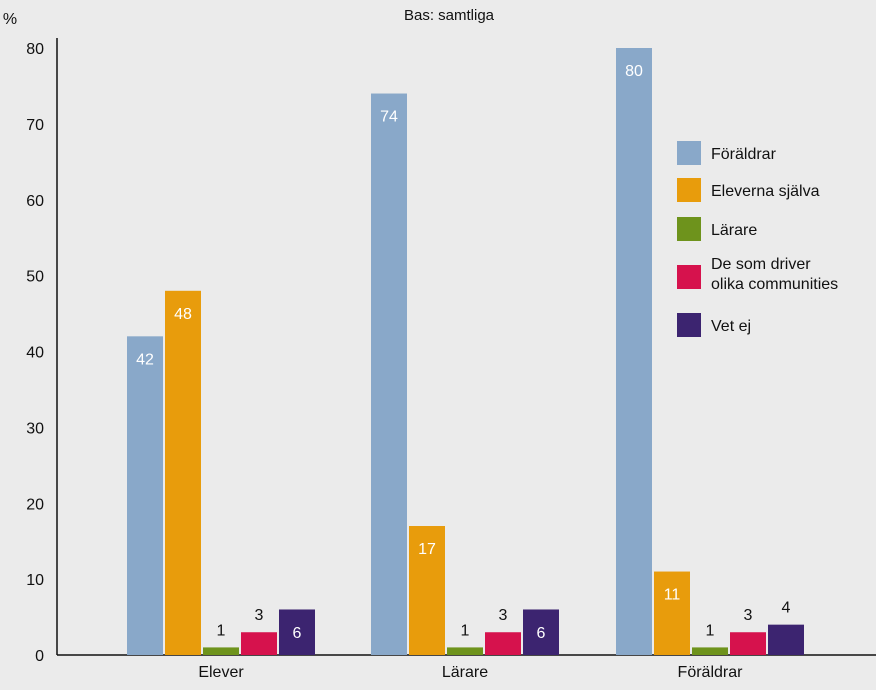  Describe the element at coordinates (711, 672) in the screenshot. I see `x-tick-label: Föräldrar` at that location.